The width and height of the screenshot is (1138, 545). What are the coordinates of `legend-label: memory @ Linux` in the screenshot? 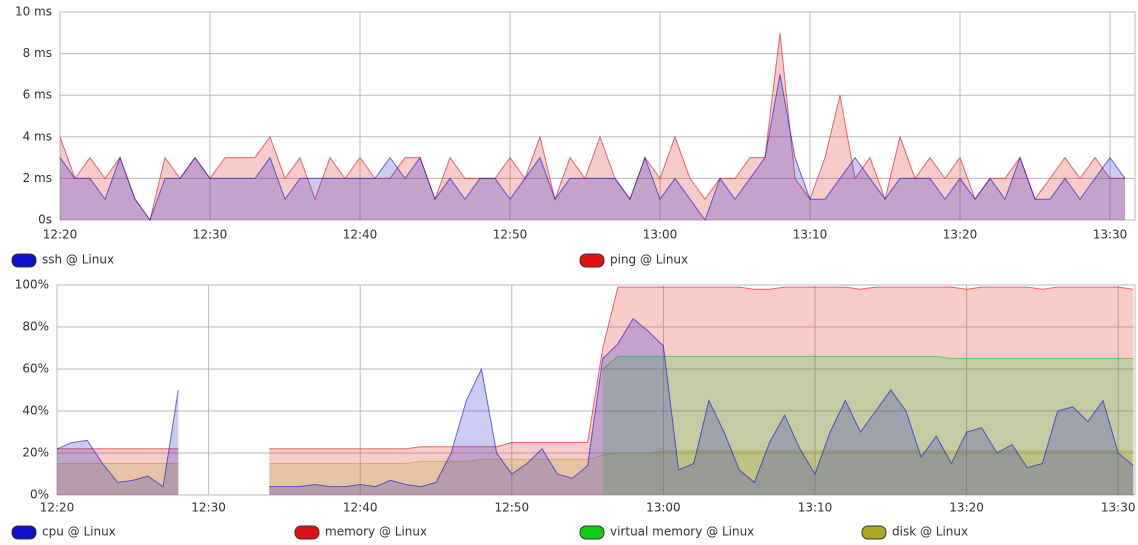 It's located at (376, 532).